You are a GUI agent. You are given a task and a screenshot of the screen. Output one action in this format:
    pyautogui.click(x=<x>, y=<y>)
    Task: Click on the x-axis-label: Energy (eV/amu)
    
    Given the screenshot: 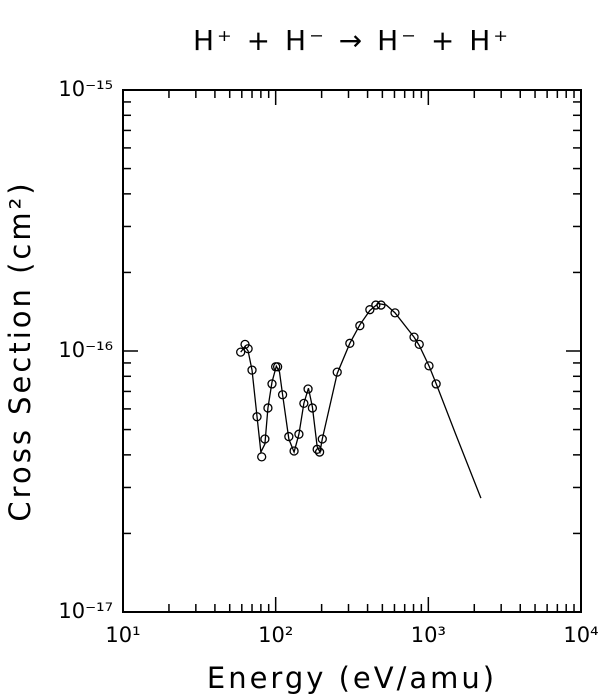 What is the action you would take?
    pyautogui.click(x=352, y=678)
    